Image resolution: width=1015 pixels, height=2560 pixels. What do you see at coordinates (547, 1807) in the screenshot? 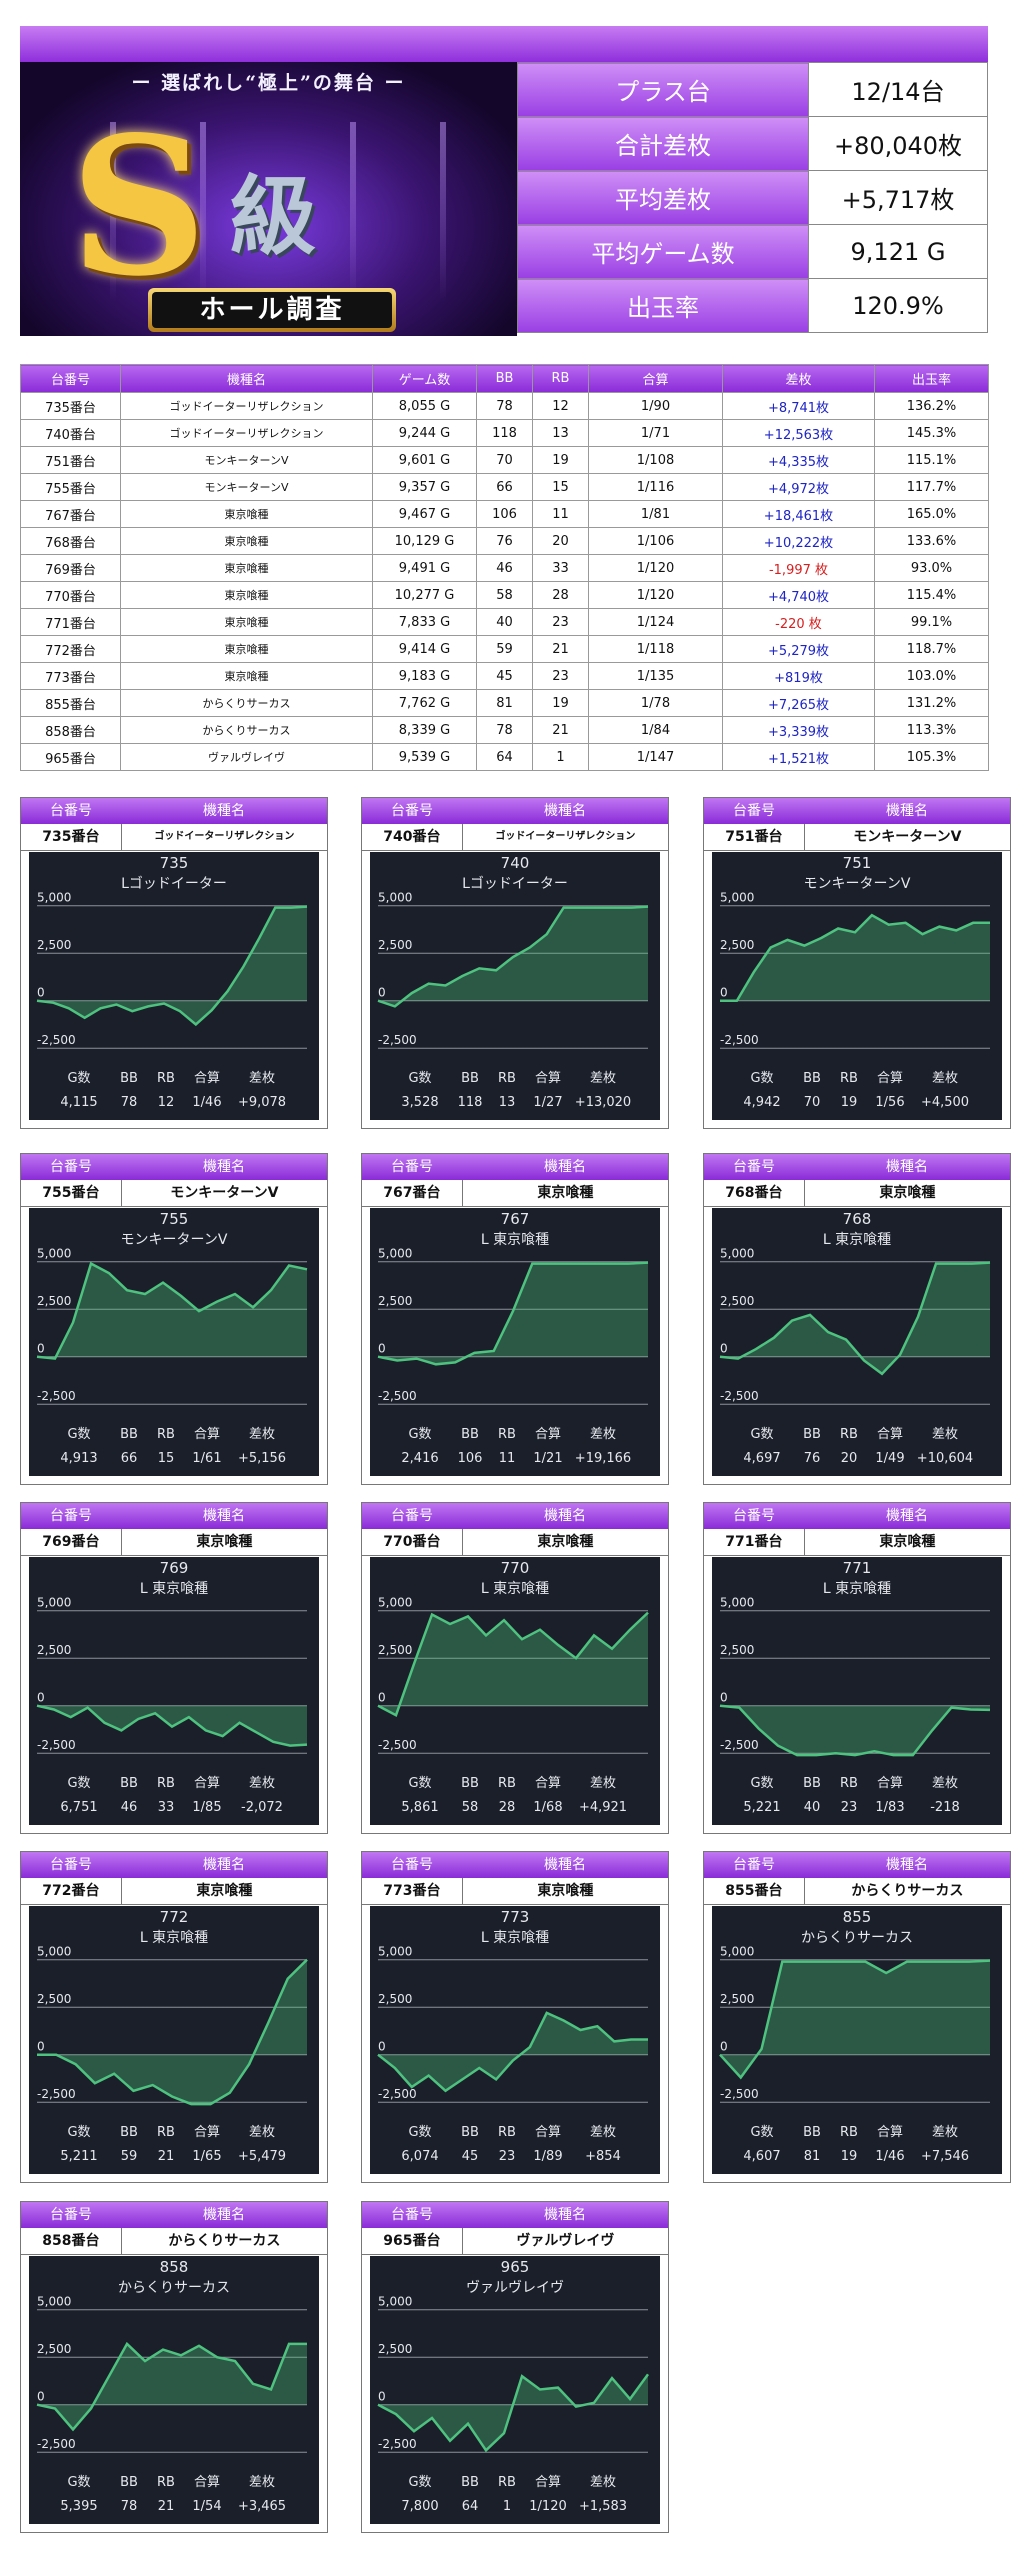
I see `stat-value: 1/68` at bounding box center [547, 1807].